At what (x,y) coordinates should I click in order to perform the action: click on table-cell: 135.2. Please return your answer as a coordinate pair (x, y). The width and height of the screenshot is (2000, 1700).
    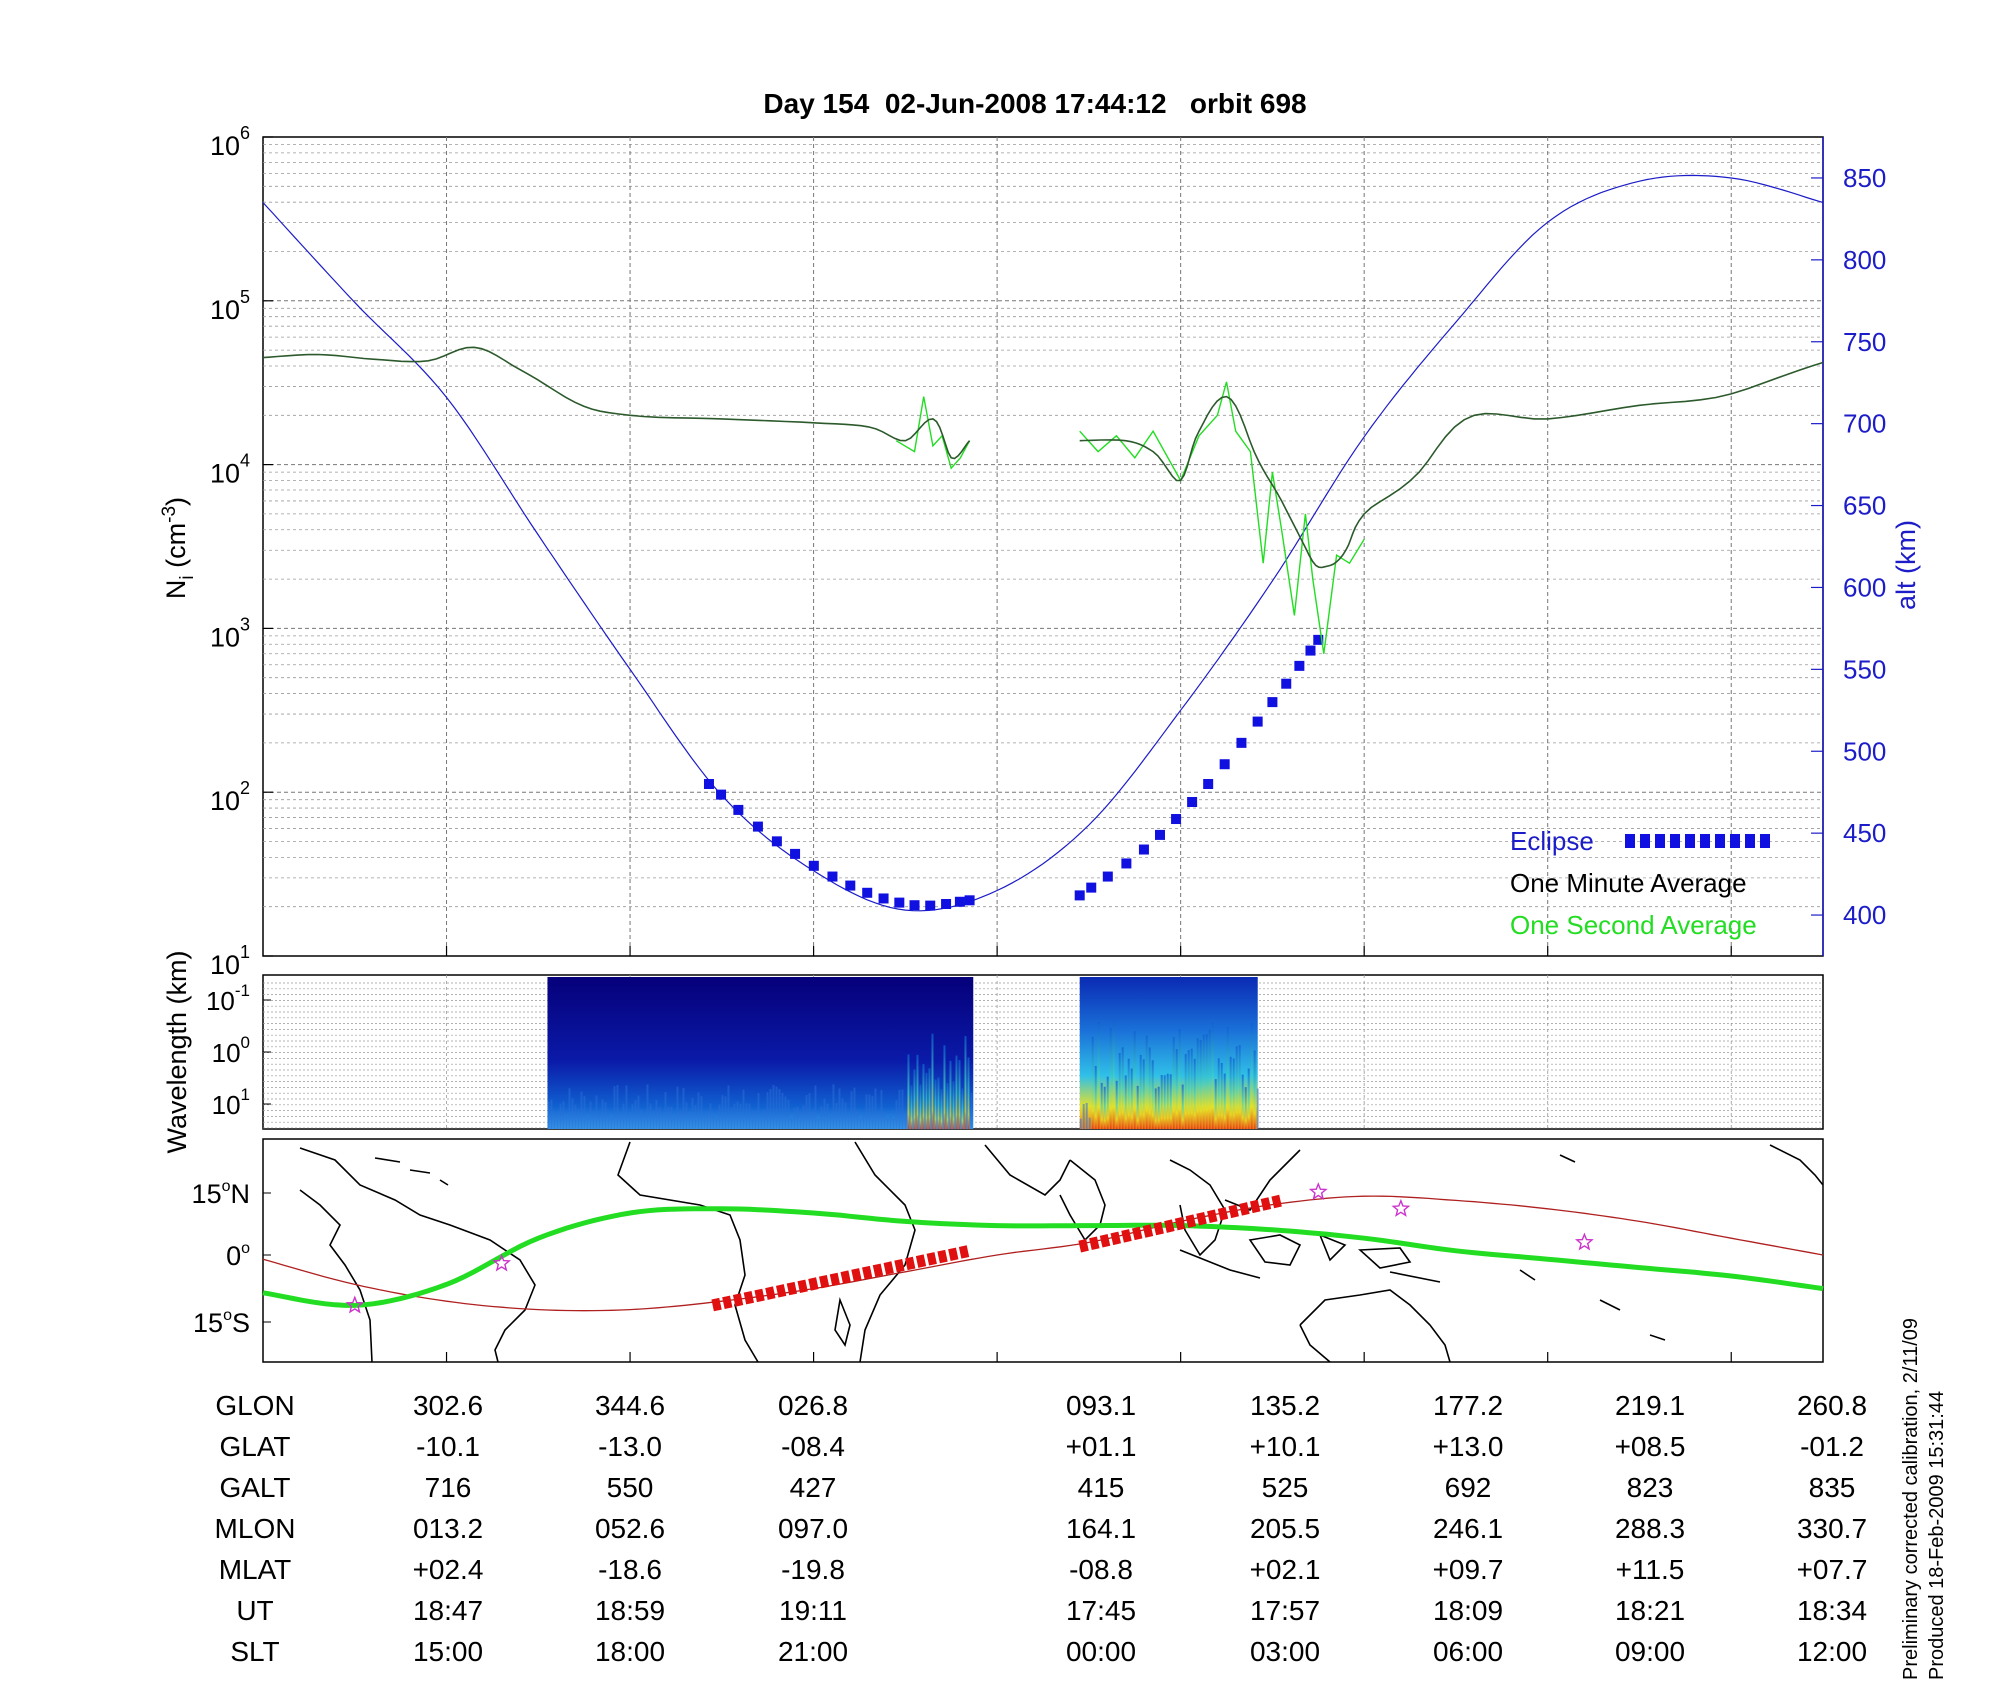
    Looking at the image, I should click on (1285, 1405).